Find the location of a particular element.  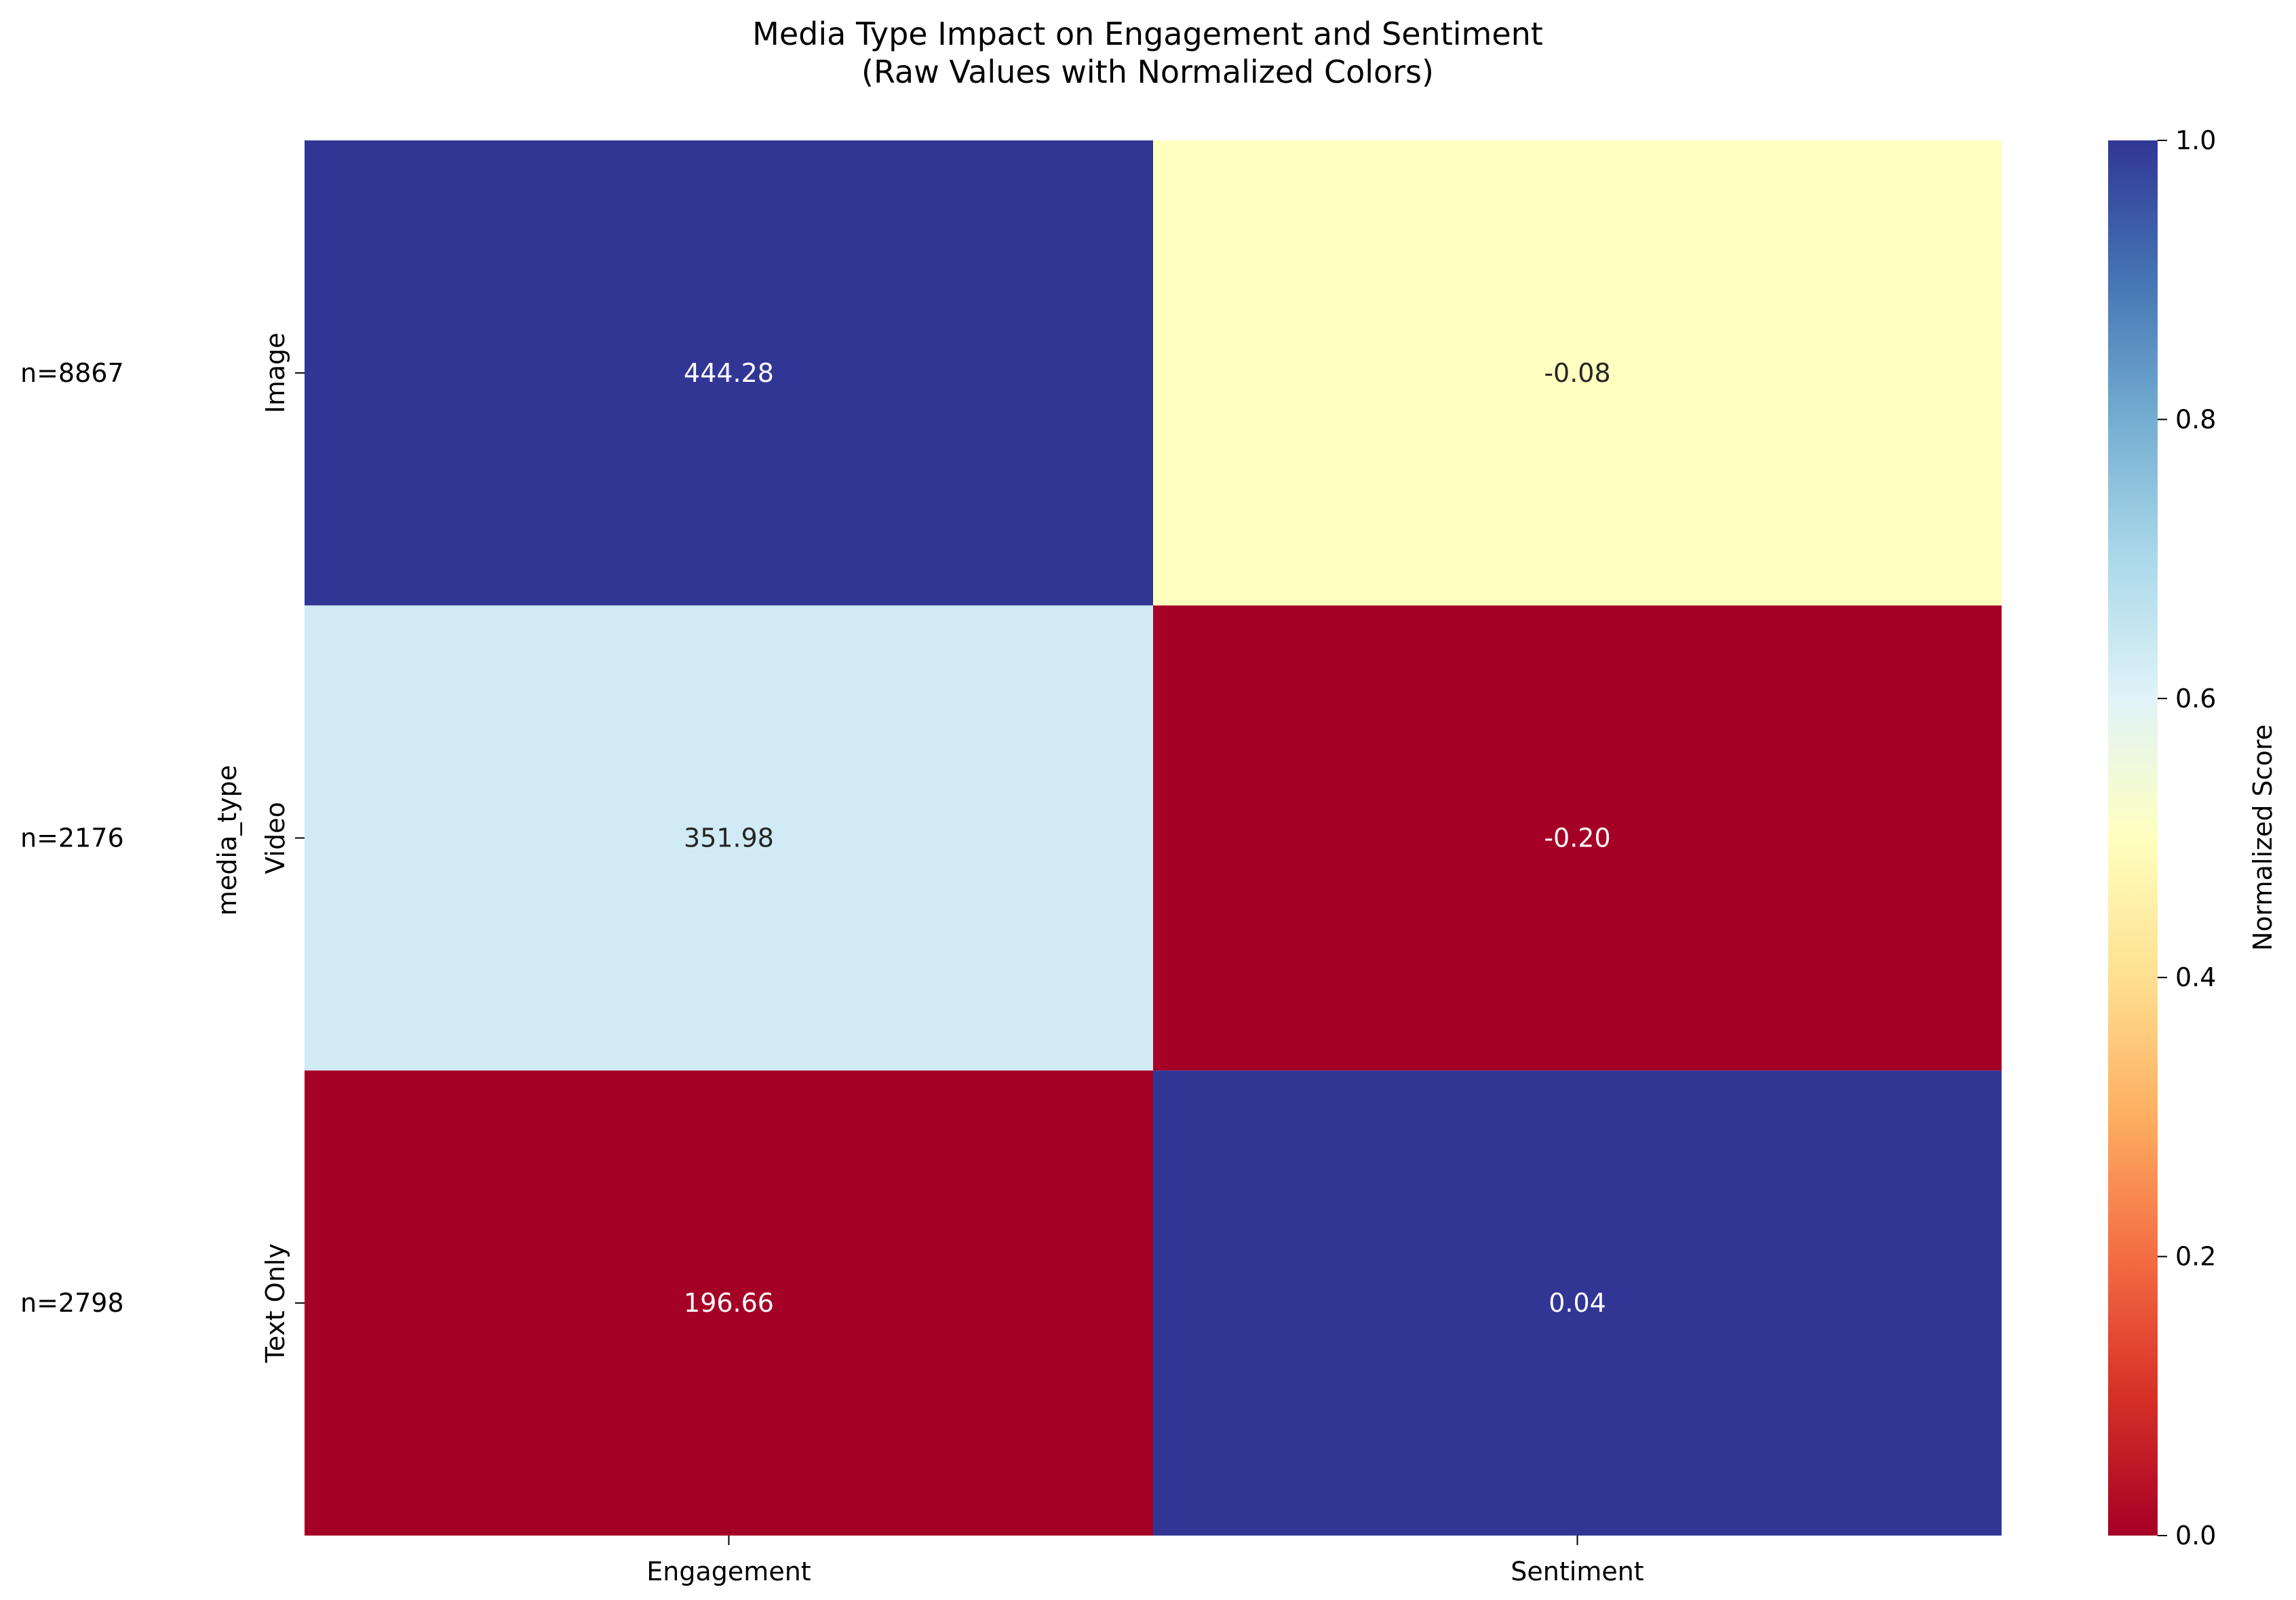

cell-value-label: 351.98 is located at coordinates (729, 838).